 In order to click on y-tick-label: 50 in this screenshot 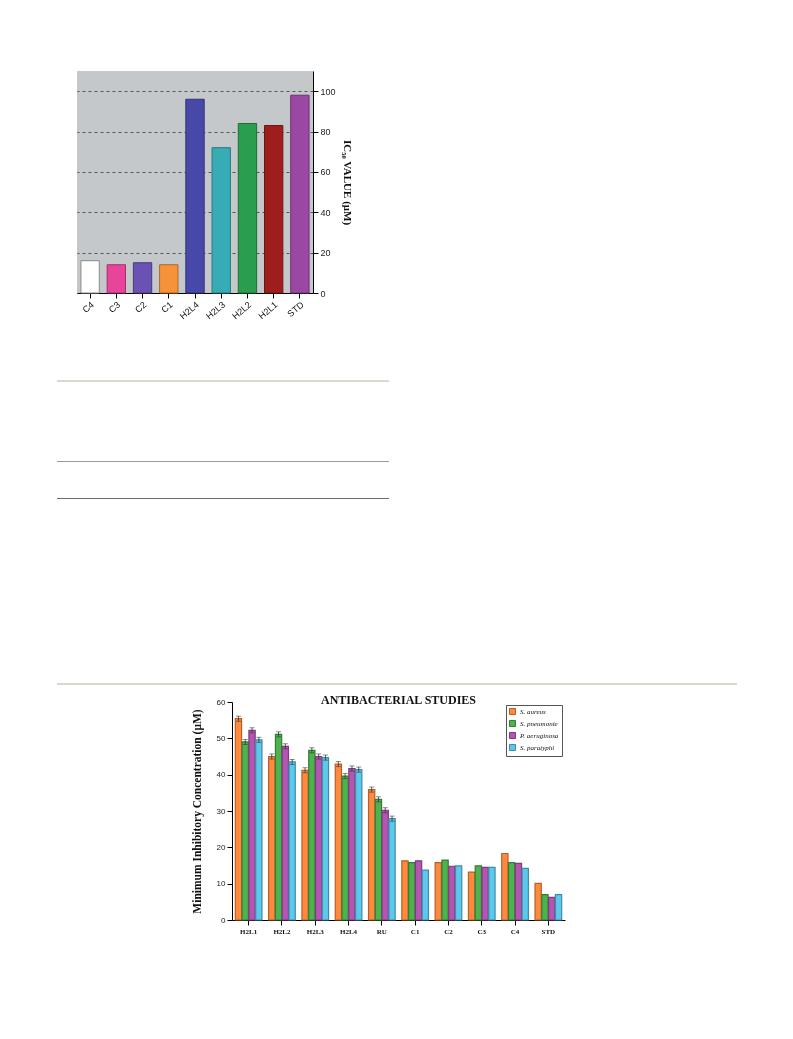, I will do `click(221, 738)`.